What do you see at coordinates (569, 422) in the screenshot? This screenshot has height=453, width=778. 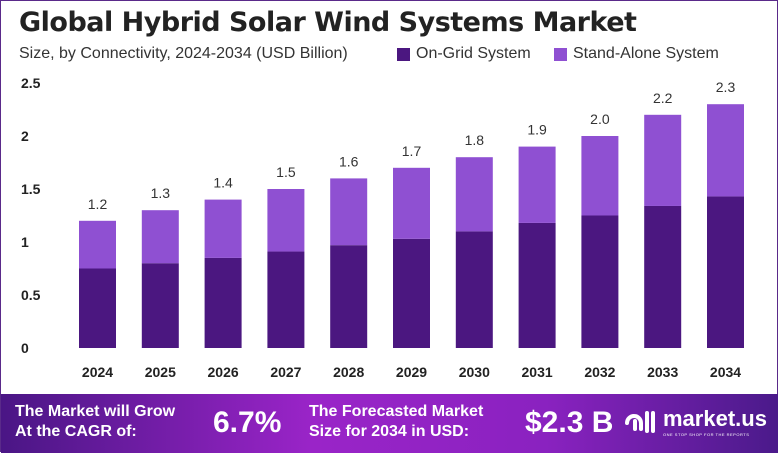 I see `forecast-value: $2.3 B` at bounding box center [569, 422].